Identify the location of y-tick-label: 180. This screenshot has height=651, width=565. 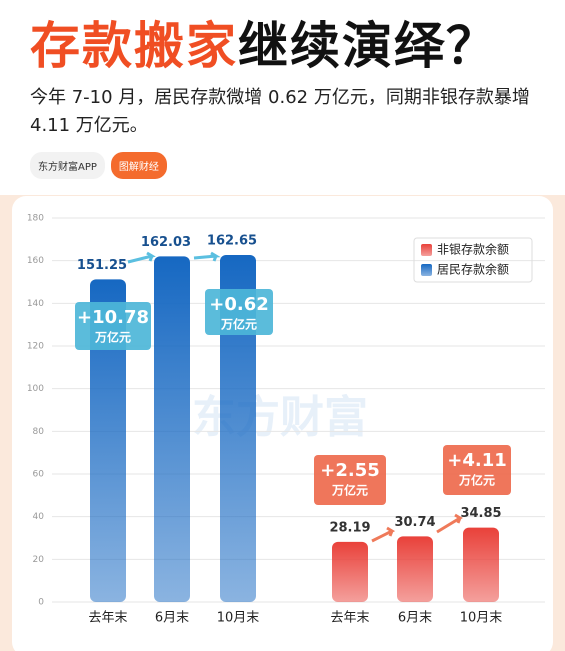
(35, 219).